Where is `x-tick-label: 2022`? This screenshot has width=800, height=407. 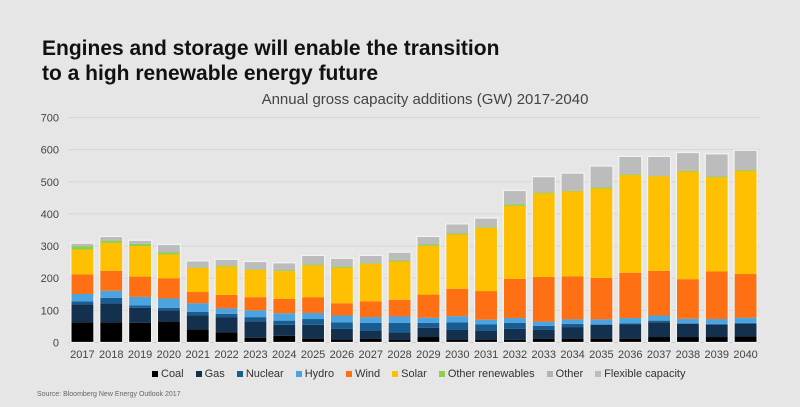 x-tick-label: 2022 is located at coordinates (226, 355).